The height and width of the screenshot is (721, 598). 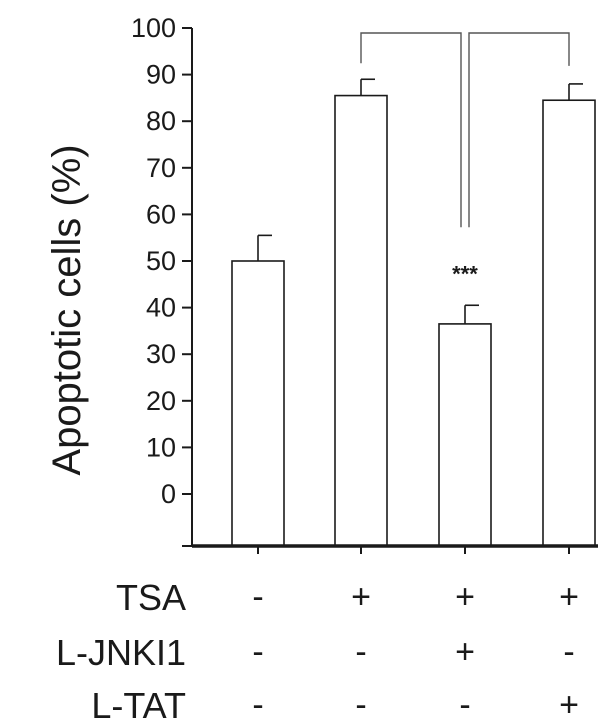 I want to click on y-tick-label: 80, so click(x=161, y=121).